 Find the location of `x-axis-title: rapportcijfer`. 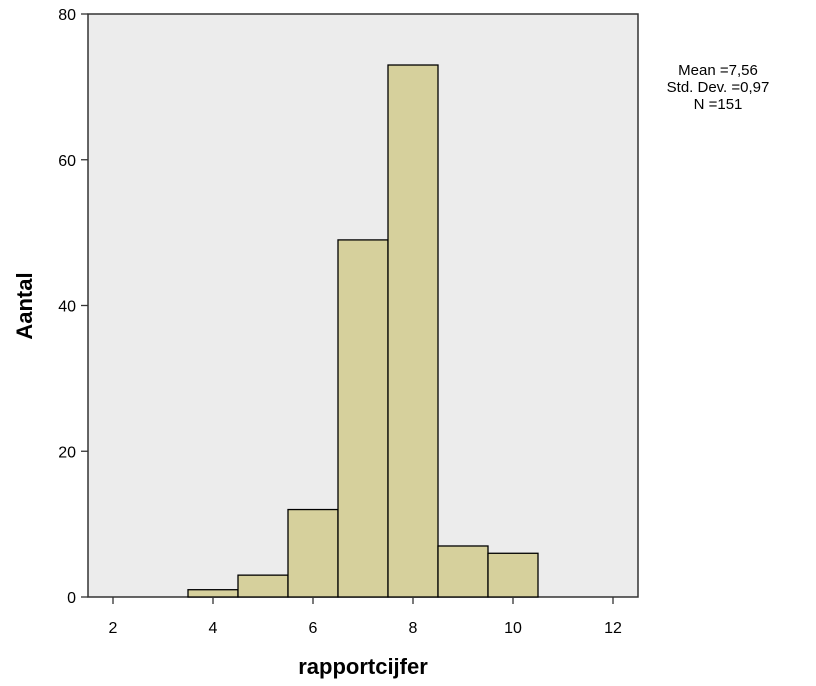

x-axis-title: rapportcijfer is located at coordinates (363, 666).